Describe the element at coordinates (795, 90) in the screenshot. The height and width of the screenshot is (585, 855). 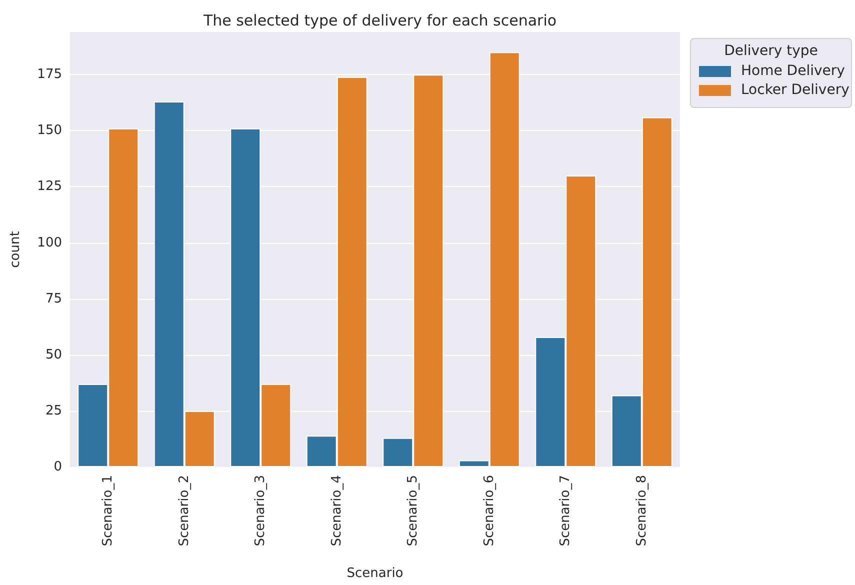
I see `legend-label: Locker Delivery` at that location.